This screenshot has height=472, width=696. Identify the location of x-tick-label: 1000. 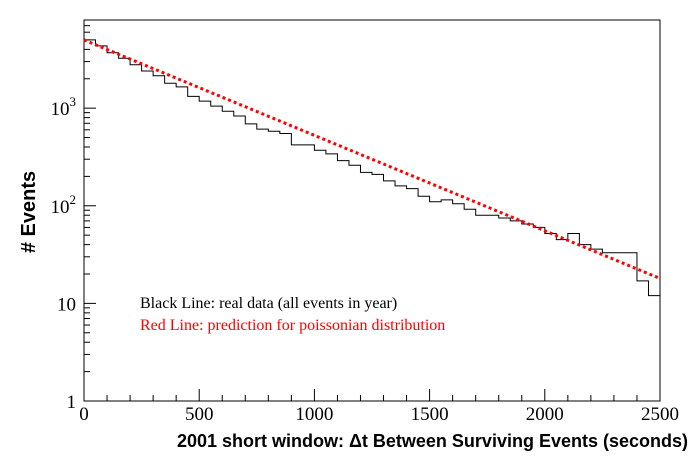
(314, 414).